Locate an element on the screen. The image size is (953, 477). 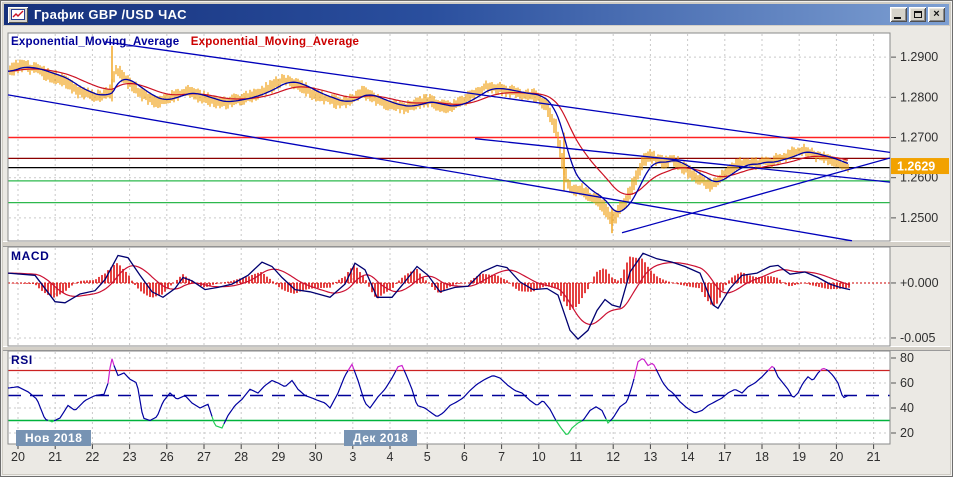
maximize-icon is located at coordinates (917, 14).